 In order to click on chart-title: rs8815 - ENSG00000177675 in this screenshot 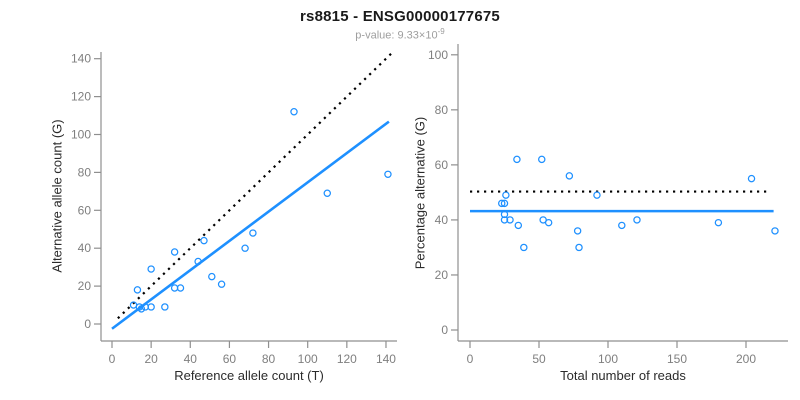, I will do `click(400, 16)`.